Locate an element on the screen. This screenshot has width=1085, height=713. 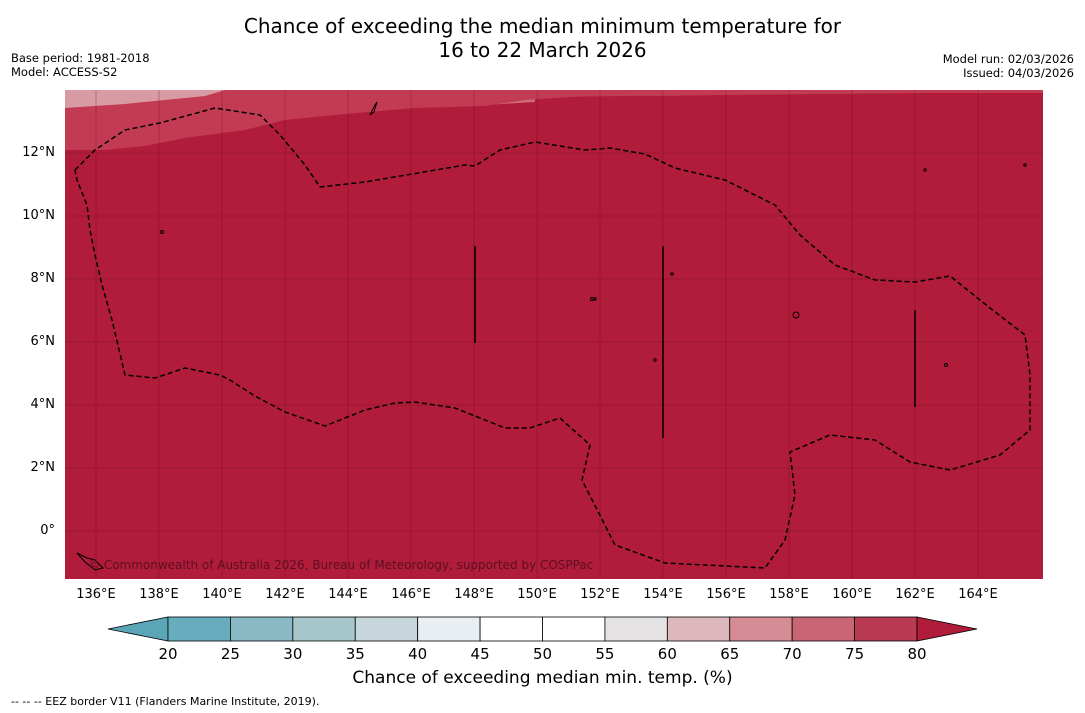
lon-label-154e: 154°E is located at coordinates (663, 594).